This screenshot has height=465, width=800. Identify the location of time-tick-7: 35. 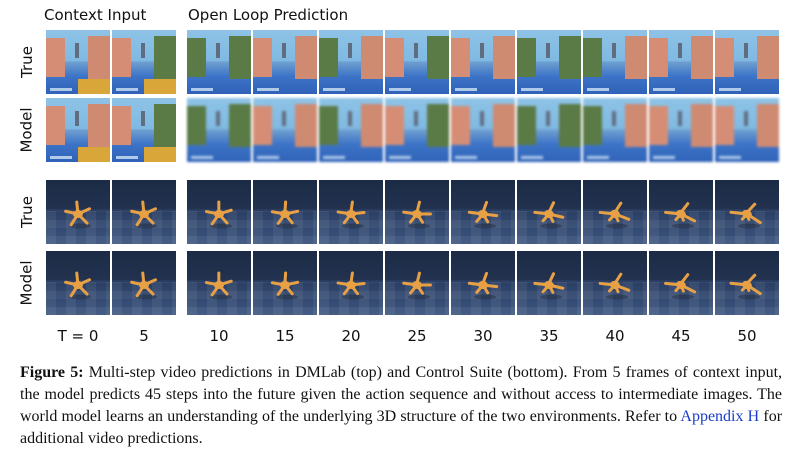
(549, 336).